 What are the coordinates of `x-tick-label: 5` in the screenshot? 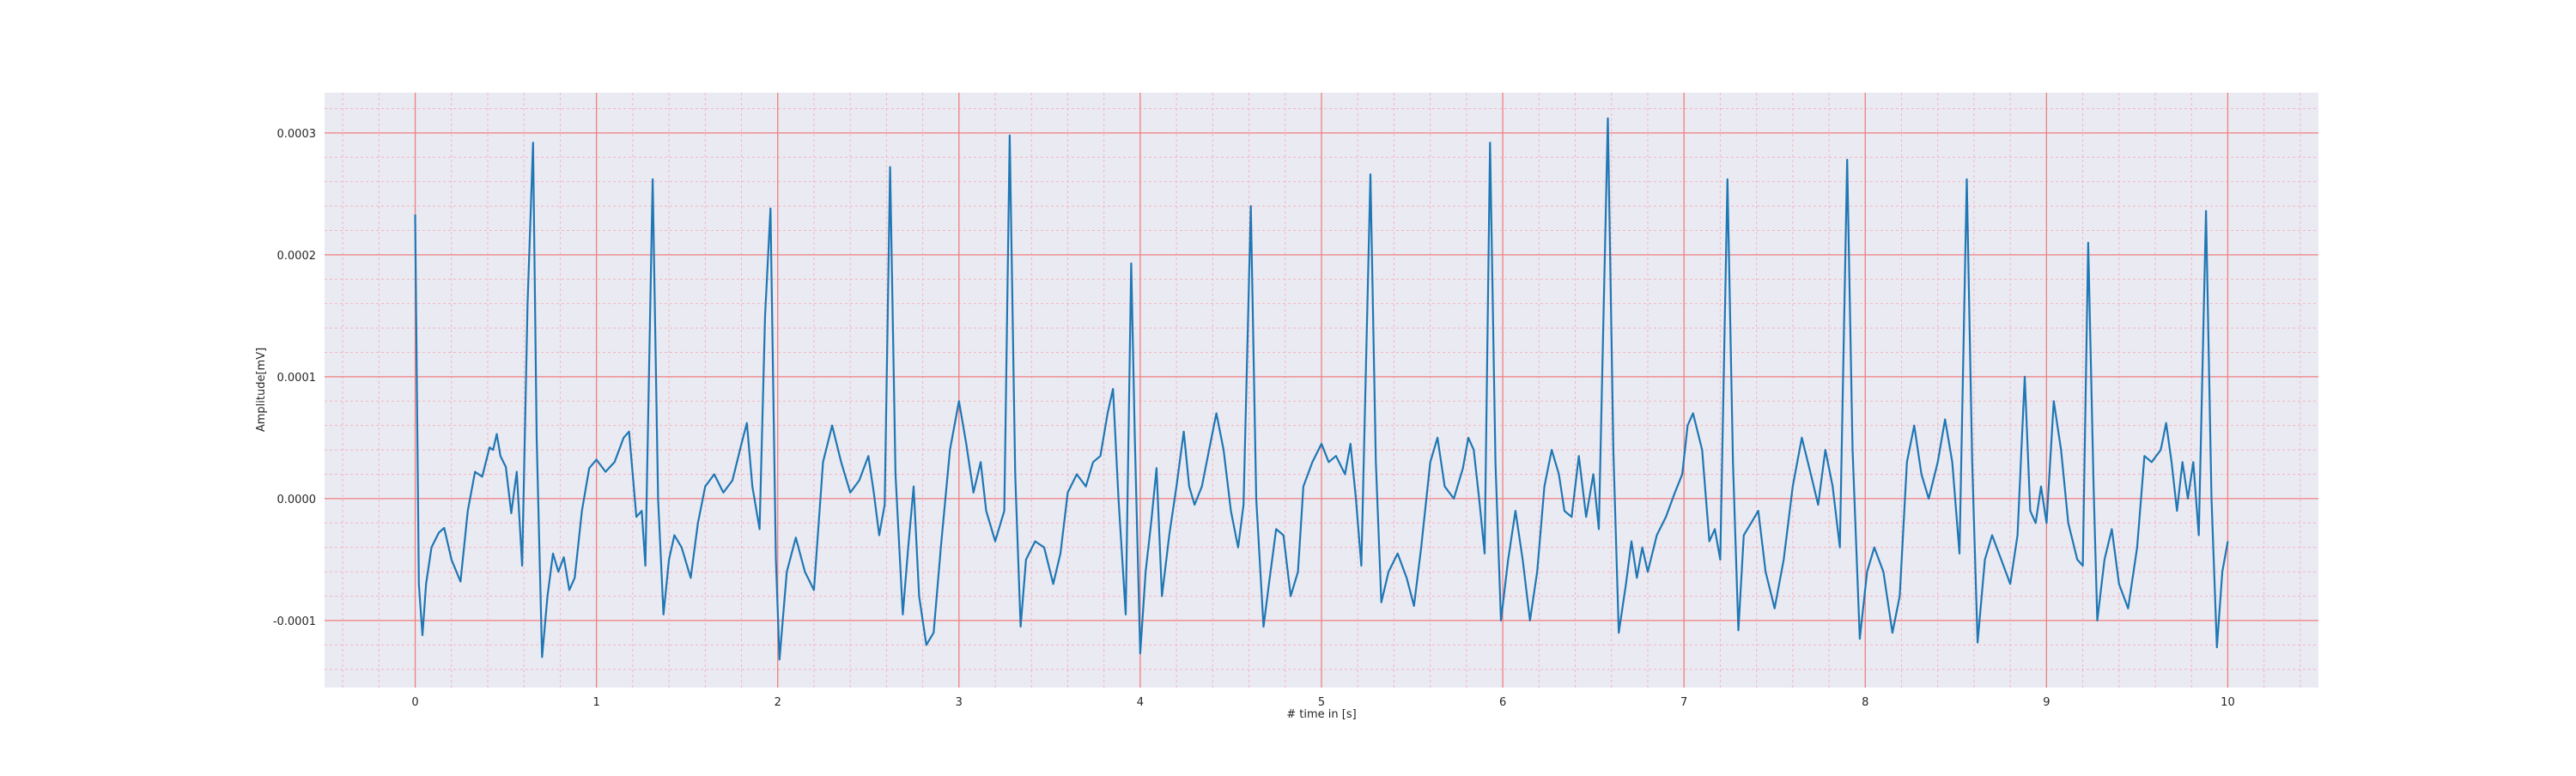 It's located at (1321, 703).